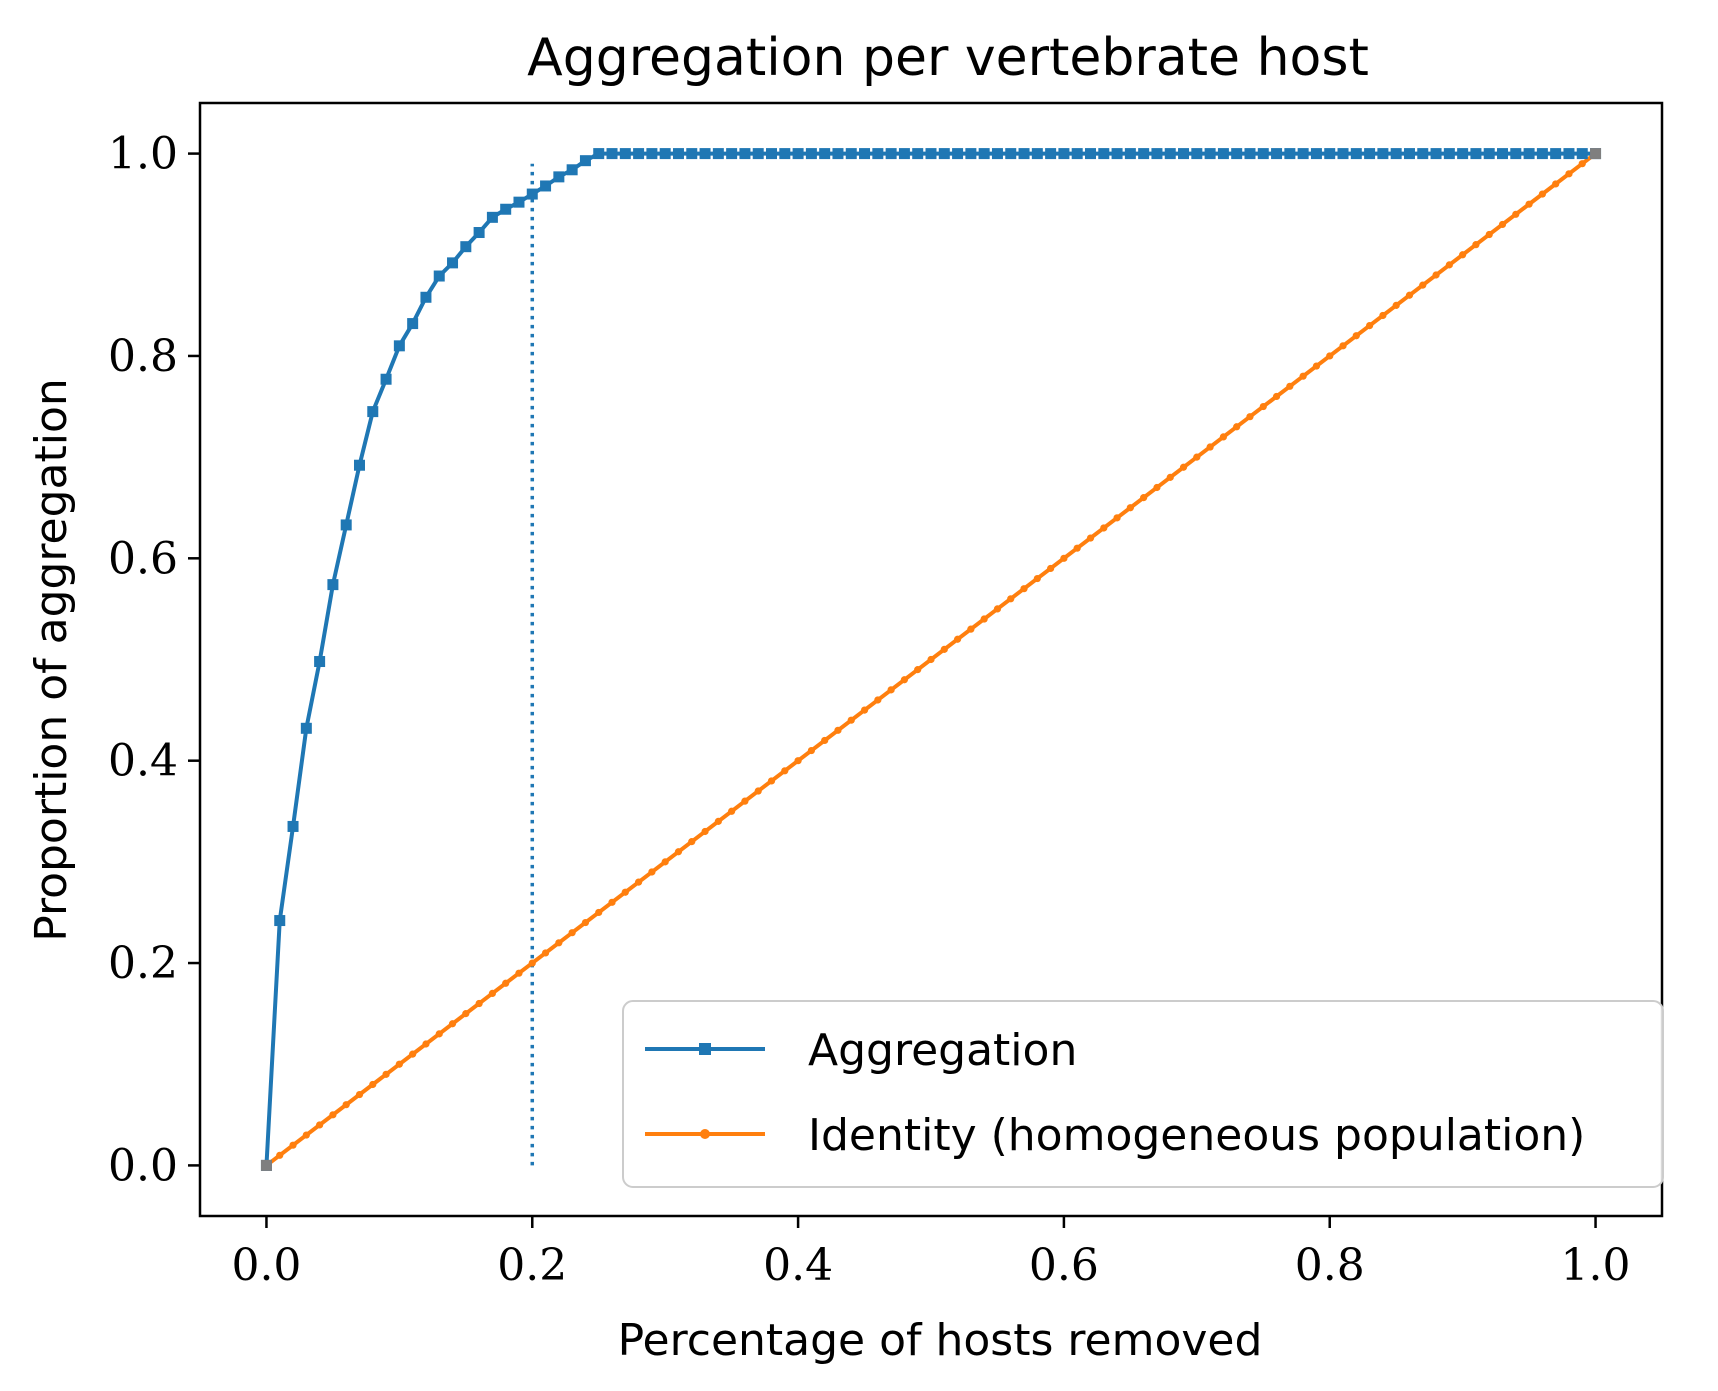  I want to click on legend-marker-aggregation, so click(705, 1049).